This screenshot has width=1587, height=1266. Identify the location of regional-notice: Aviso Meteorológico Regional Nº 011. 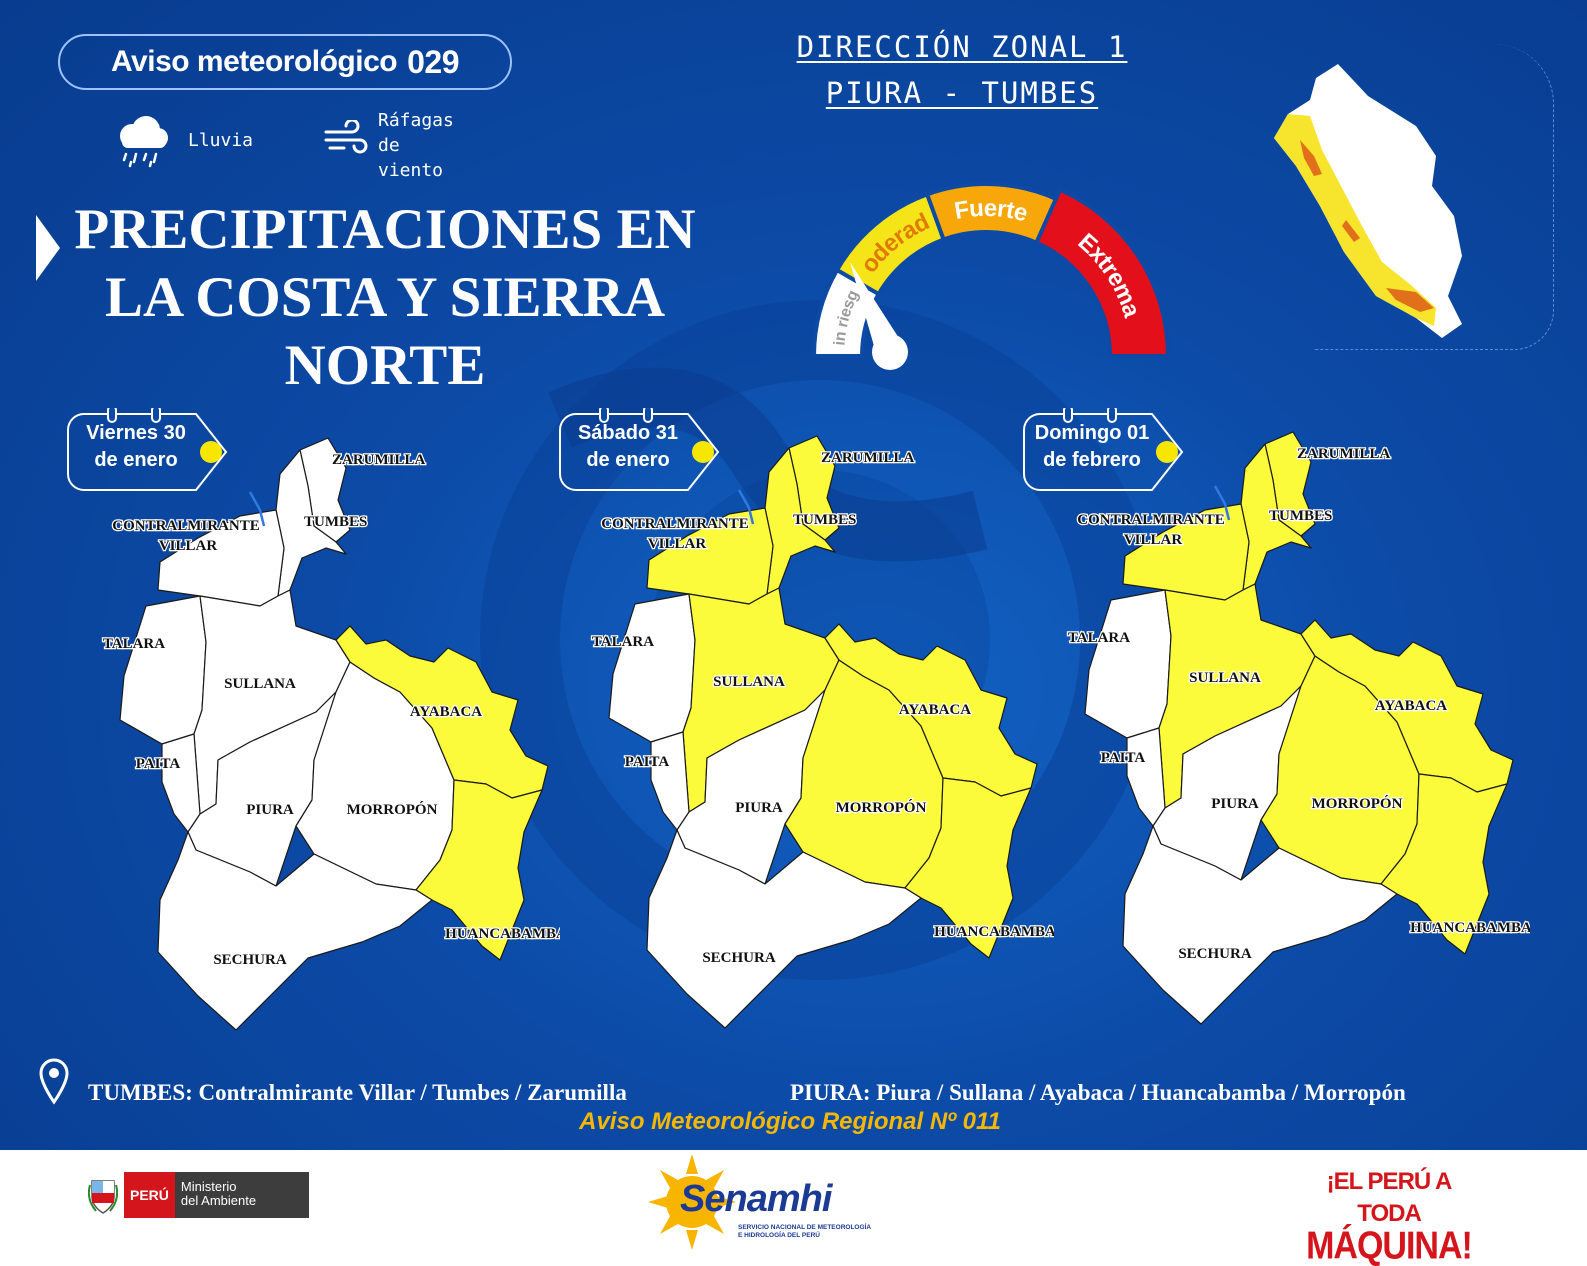
(790, 1121).